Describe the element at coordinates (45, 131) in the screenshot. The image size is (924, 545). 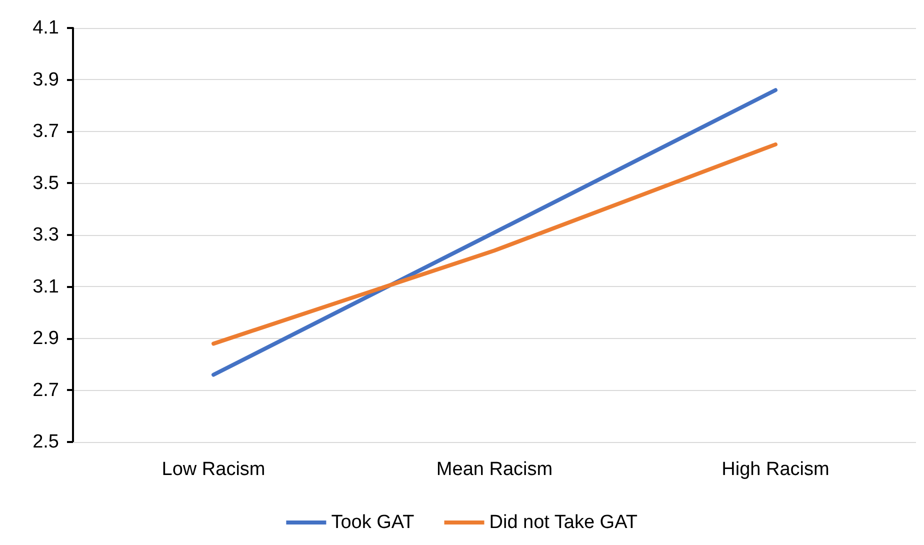
I see `y-tick-label: 3.7` at that location.